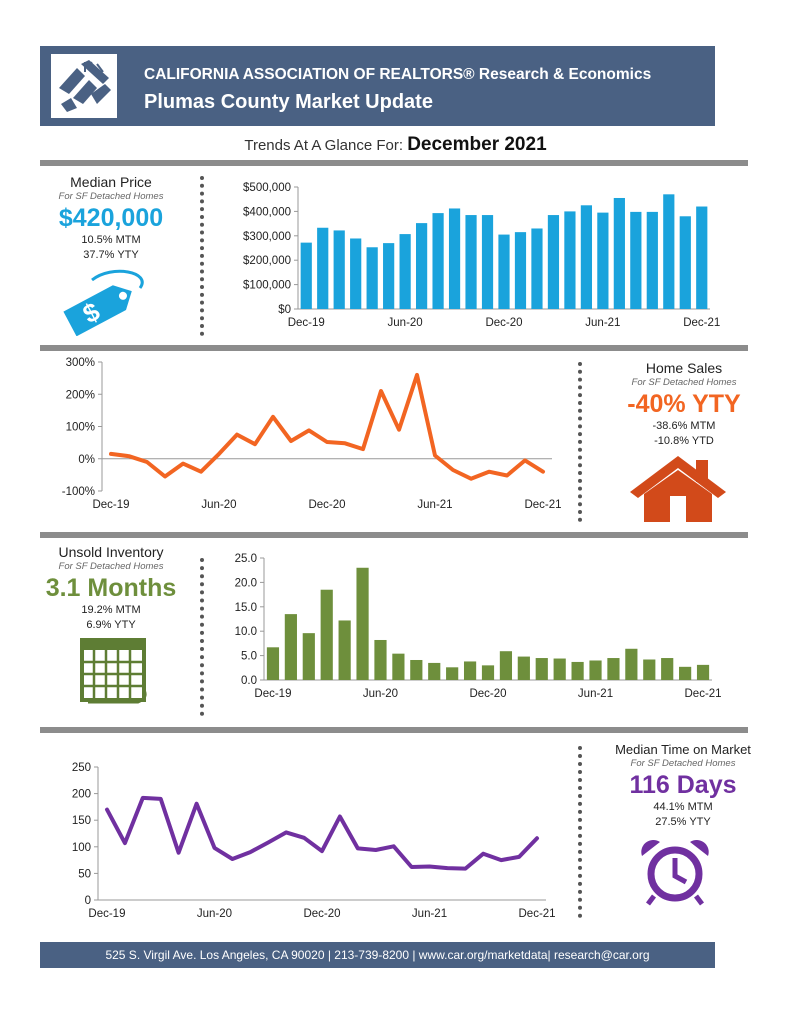 The height and width of the screenshot is (1024, 791). I want to click on y-tick-label: 25.0, so click(246, 559).